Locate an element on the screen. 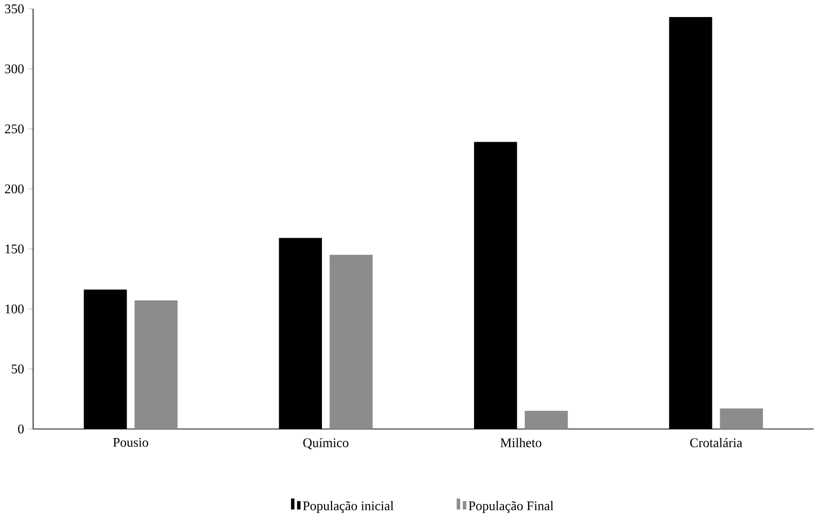  legend-label: População inicial is located at coordinates (348, 506).